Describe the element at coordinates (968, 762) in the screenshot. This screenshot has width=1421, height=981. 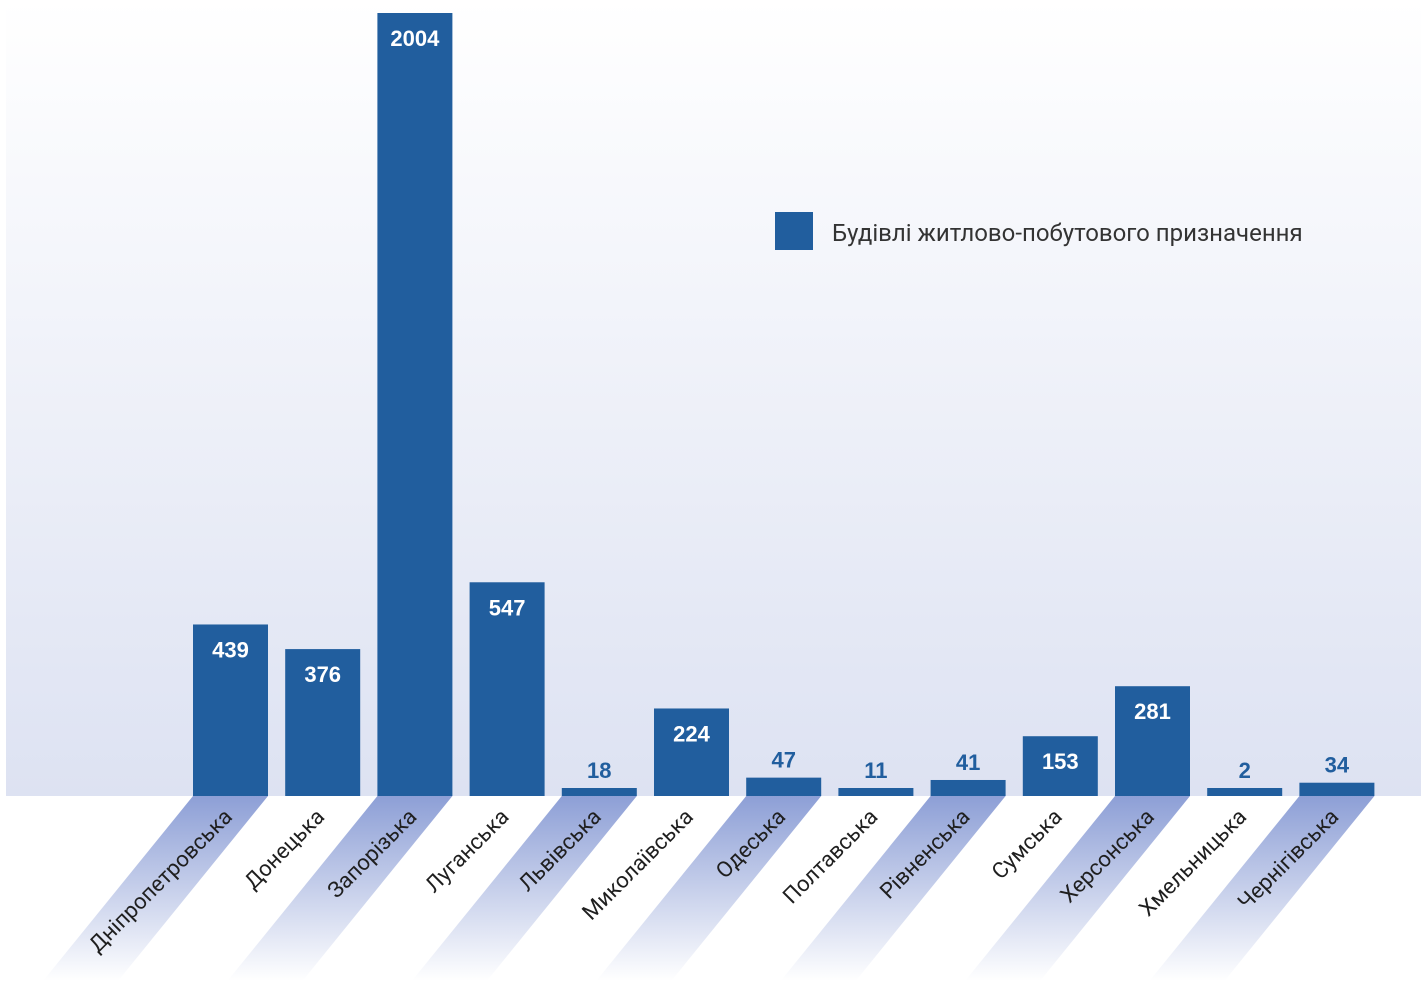
I see `data-label-9: 41` at that location.